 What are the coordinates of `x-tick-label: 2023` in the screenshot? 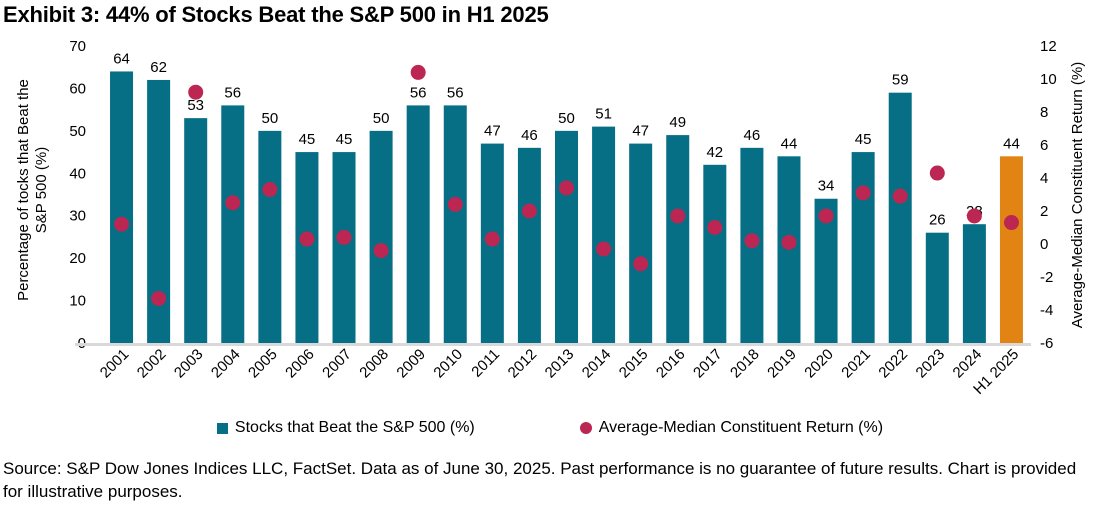 It's located at (931, 364).